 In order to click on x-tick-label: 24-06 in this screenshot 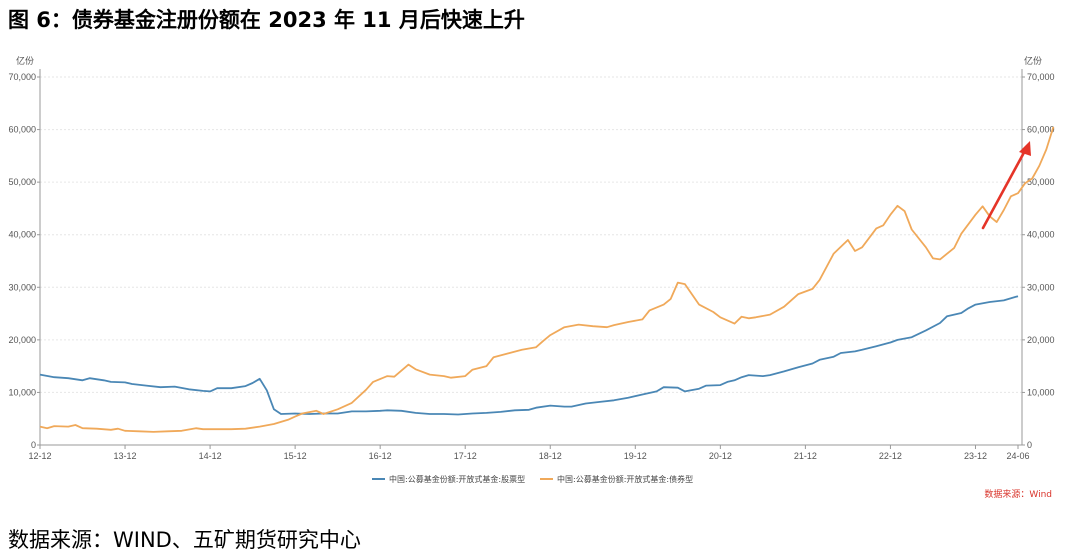, I will do `click(1017, 456)`.